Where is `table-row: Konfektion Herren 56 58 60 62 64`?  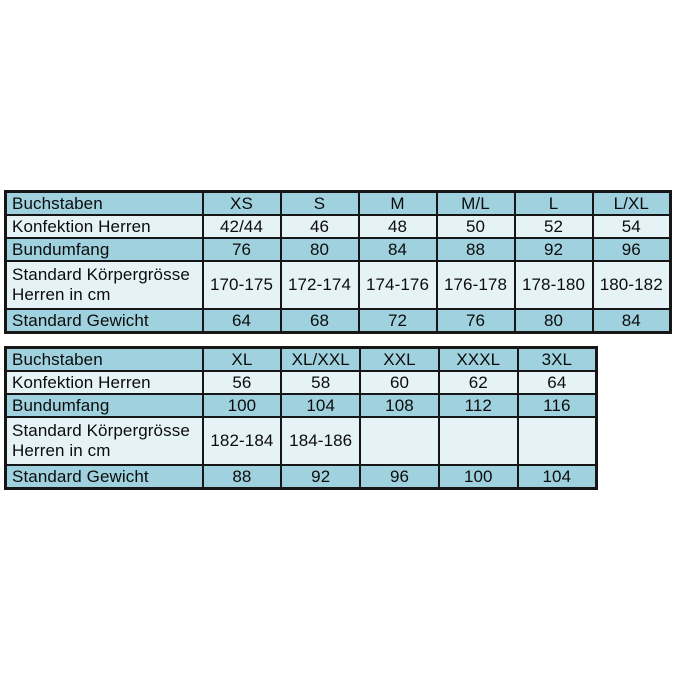 table-row: Konfektion Herren 56 58 60 62 64 is located at coordinates (301, 382).